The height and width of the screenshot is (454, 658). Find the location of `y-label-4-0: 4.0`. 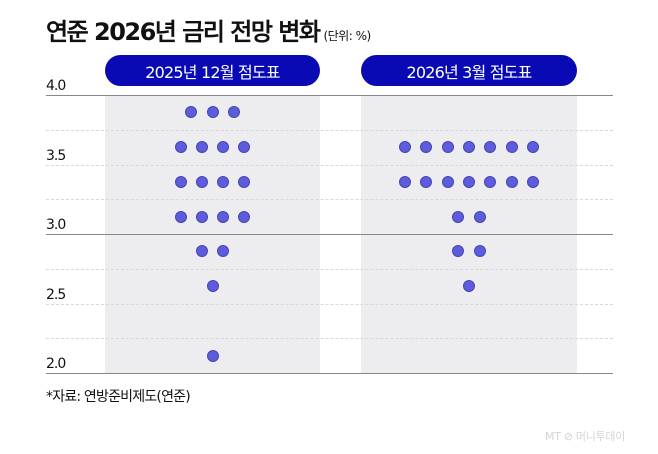

y-label-4-0: 4.0 is located at coordinates (56, 86).